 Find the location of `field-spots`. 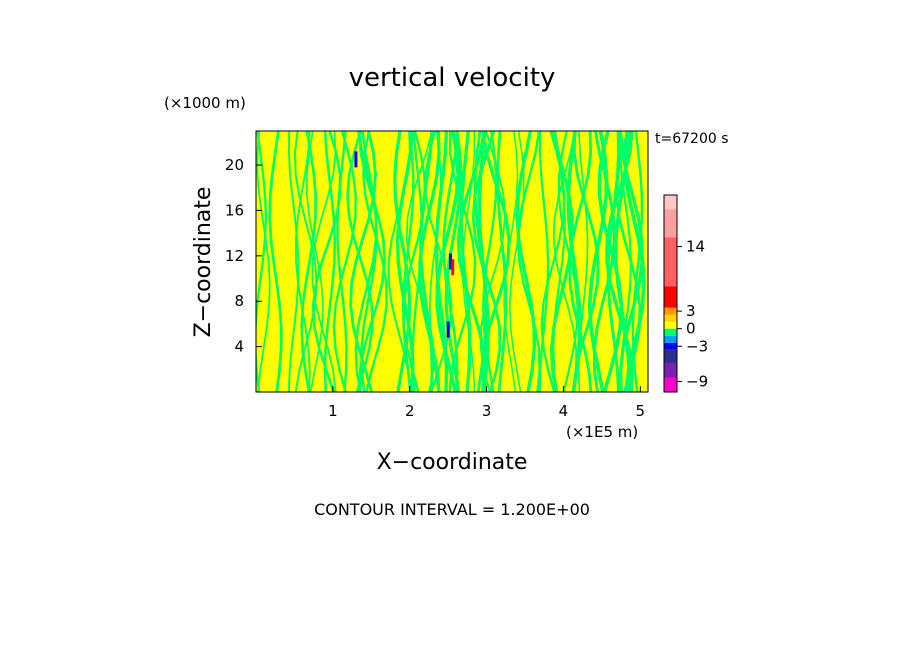

field-spots is located at coordinates (404, 244).